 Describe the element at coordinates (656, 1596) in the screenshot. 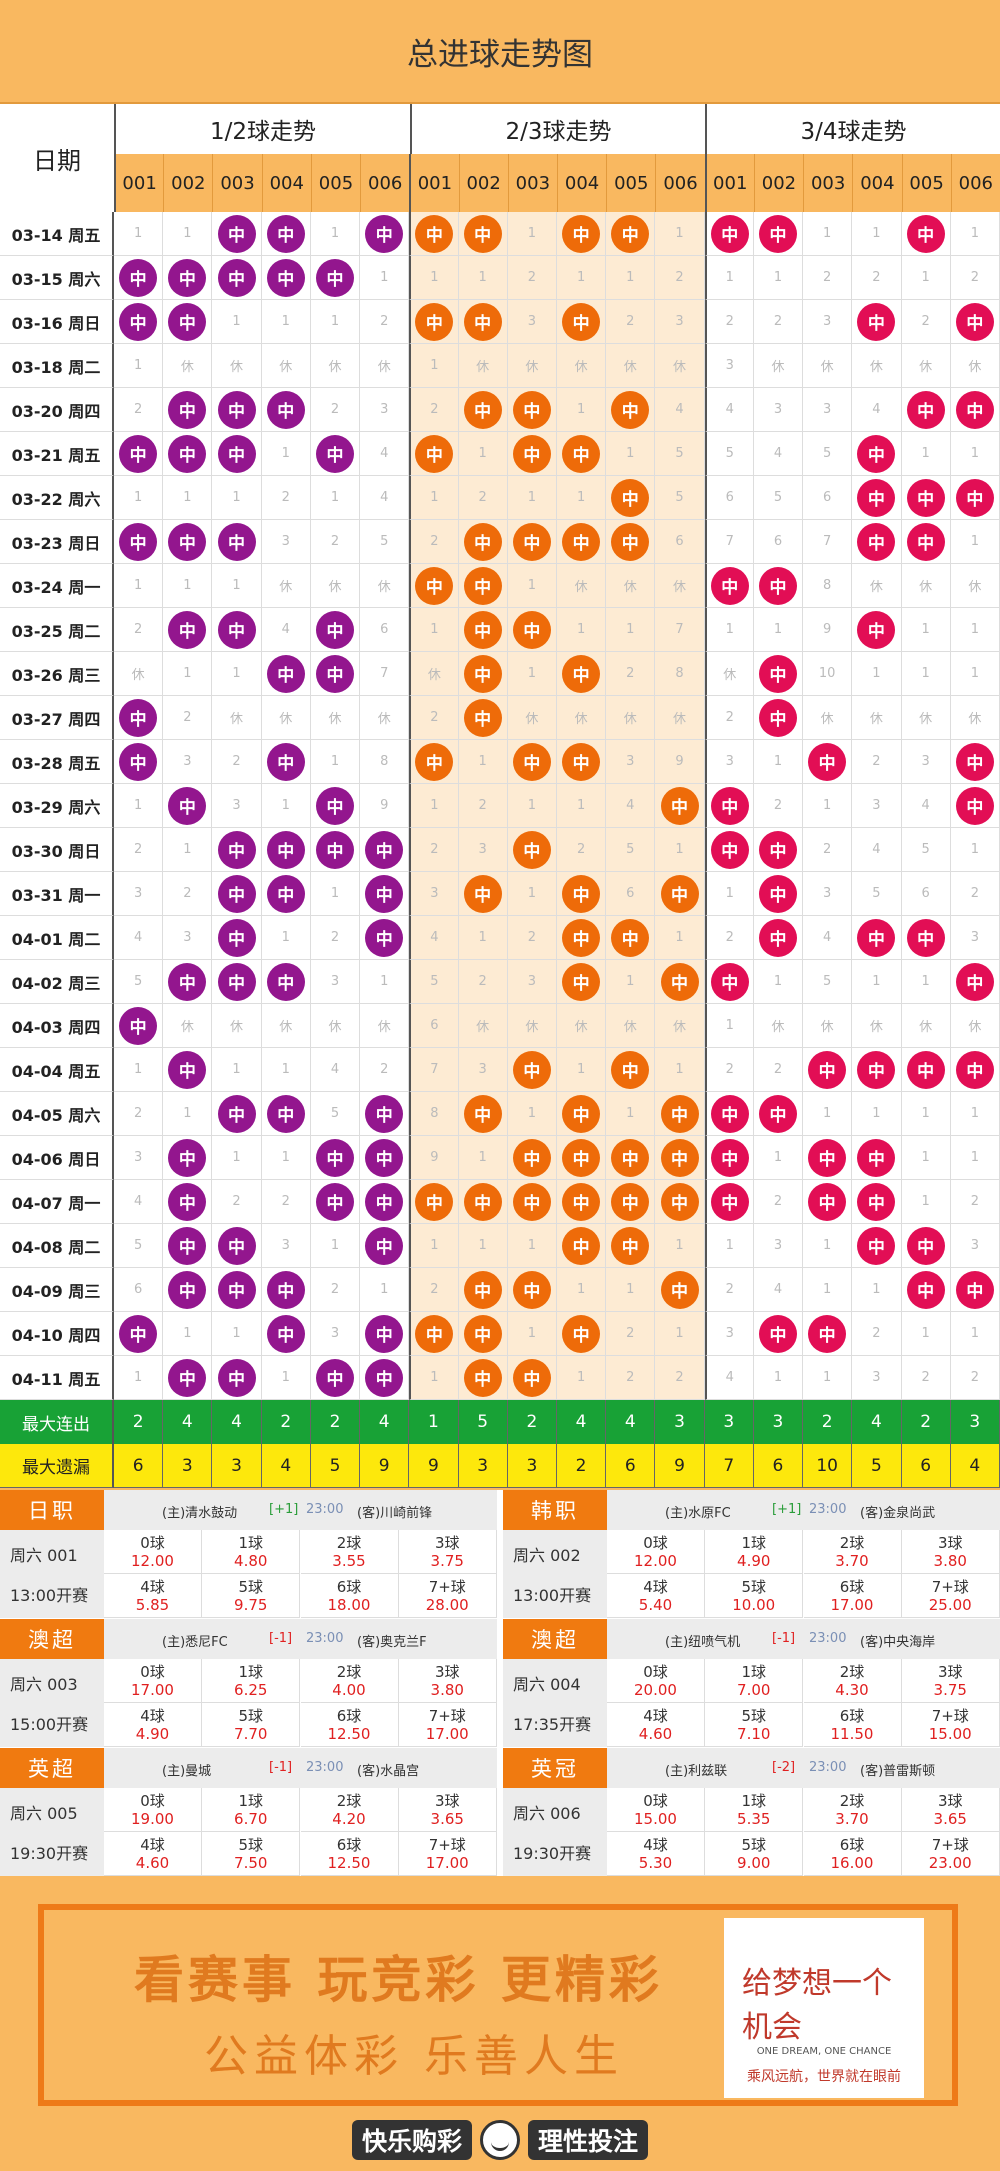

I see `odds-cell: 4球 5.40` at that location.